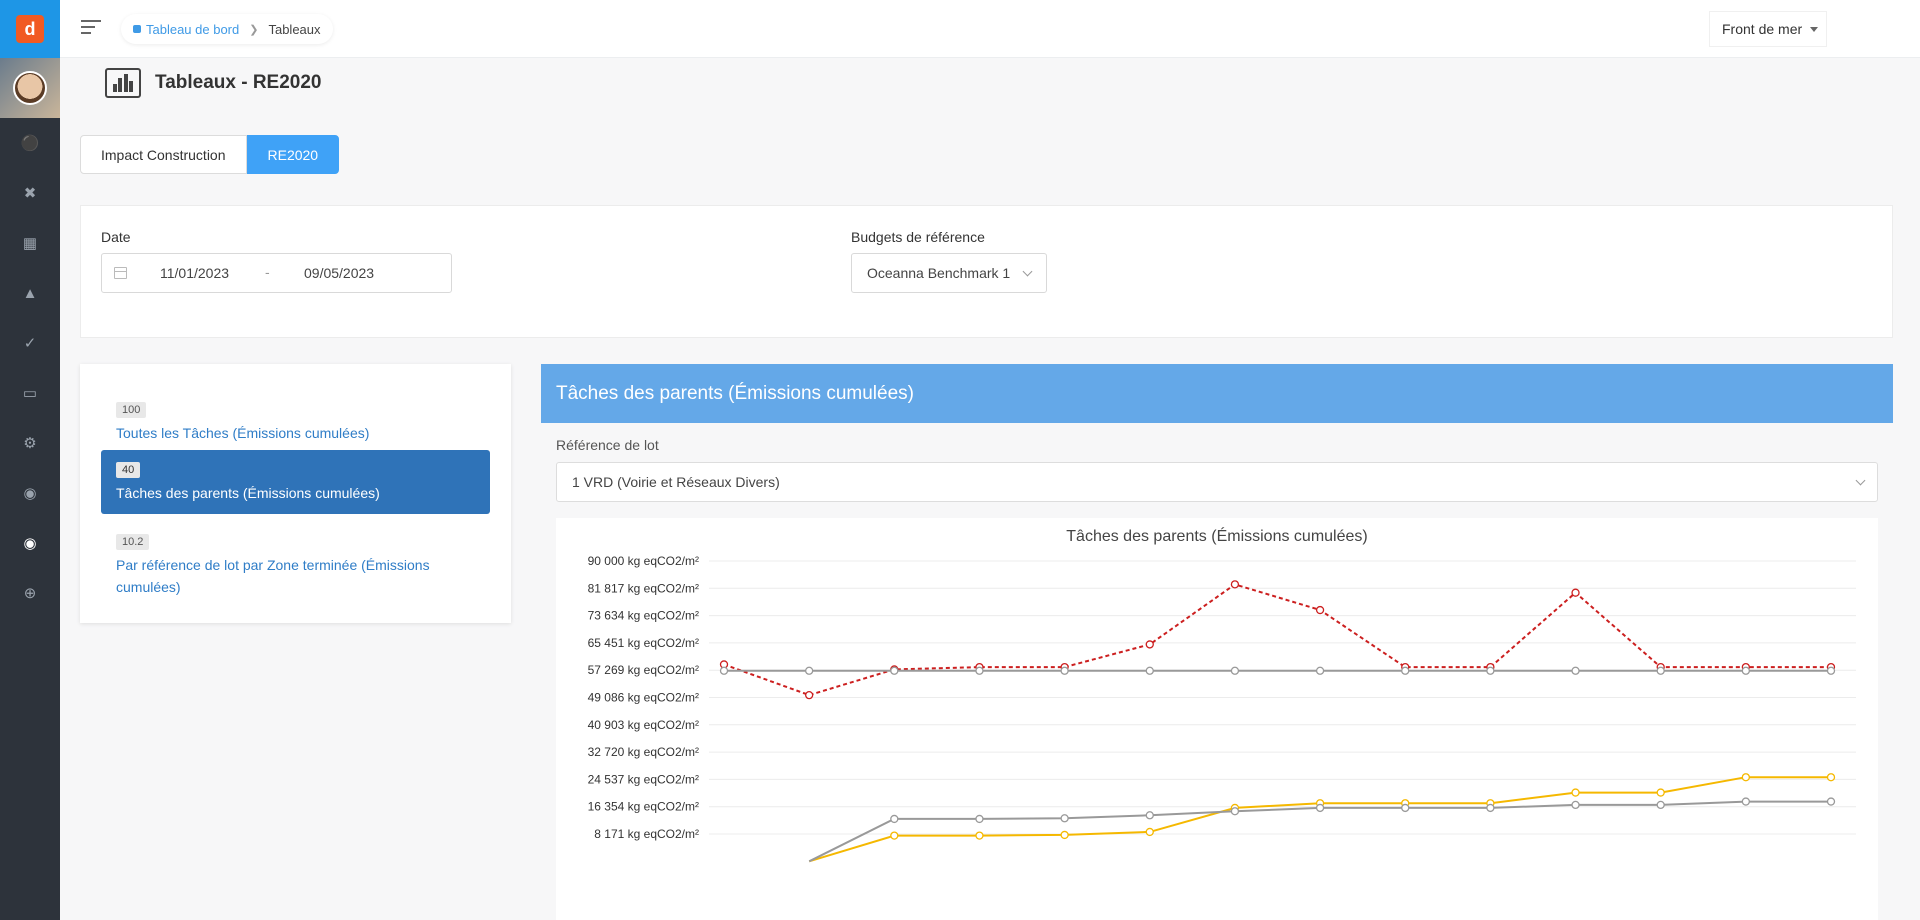  What do you see at coordinates (193, 29) in the screenshot?
I see `breadcrumb-home-label: Tableau de bord` at bounding box center [193, 29].